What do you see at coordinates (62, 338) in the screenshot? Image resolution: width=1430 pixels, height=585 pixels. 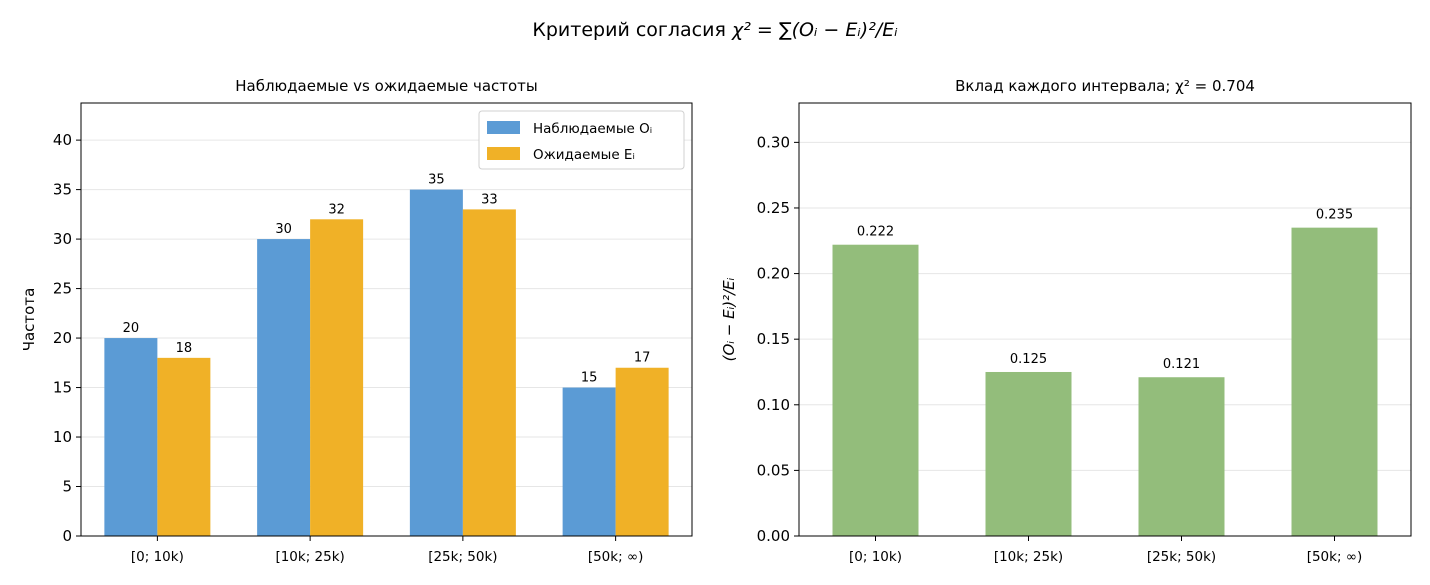 I see `y-tick-label: 20` at bounding box center [62, 338].